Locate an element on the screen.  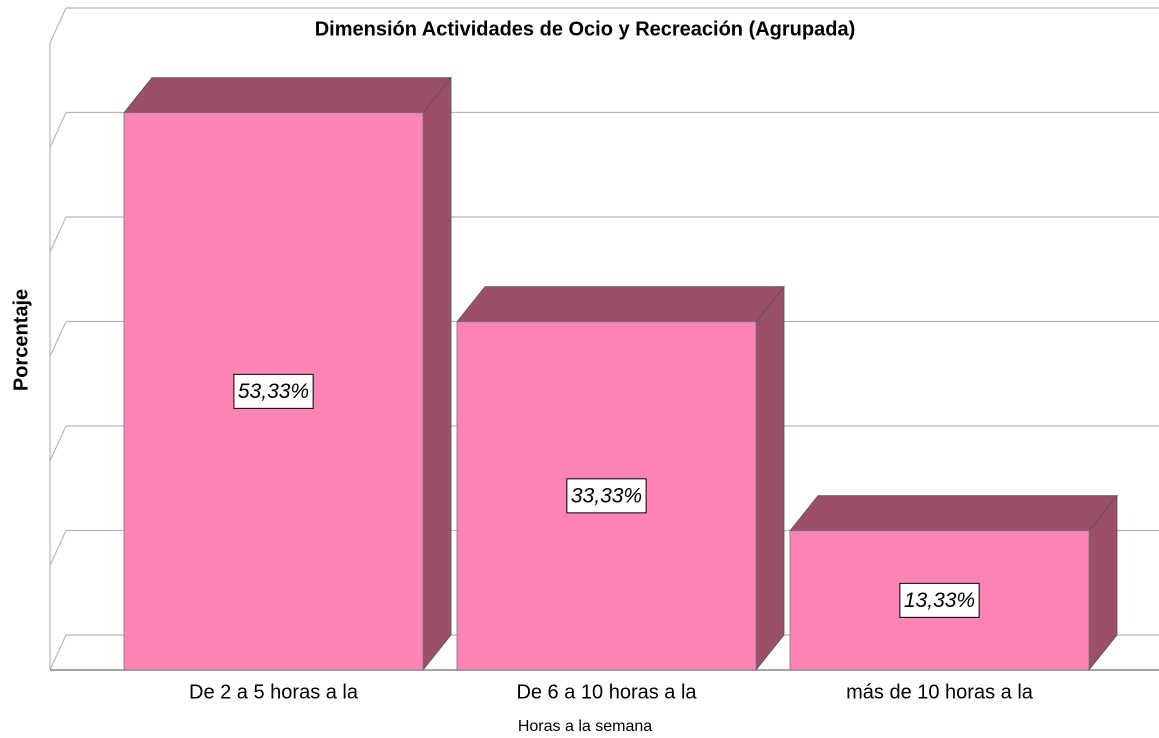
x-axis-title: Horas a la semana is located at coordinates (585, 726).